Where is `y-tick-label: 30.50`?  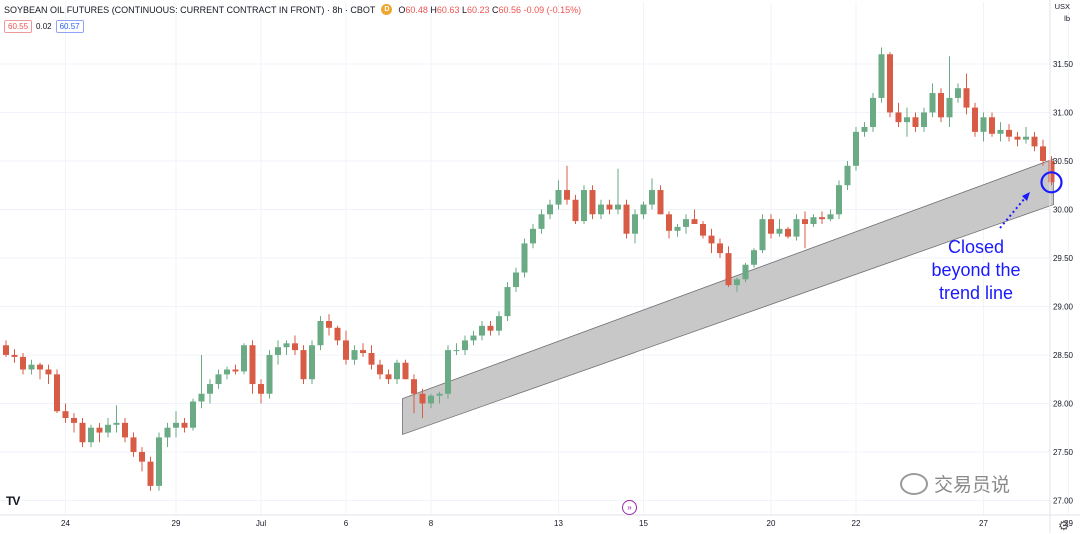
y-tick-label: 30.50 is located at coordinates (1063, 161).